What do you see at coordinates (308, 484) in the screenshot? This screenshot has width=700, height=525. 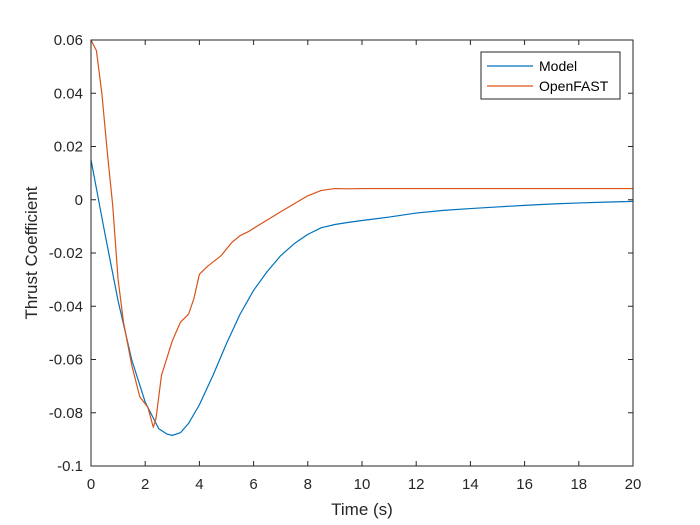 I see `x-tick-label: 8` at bounding box center [308, 484].